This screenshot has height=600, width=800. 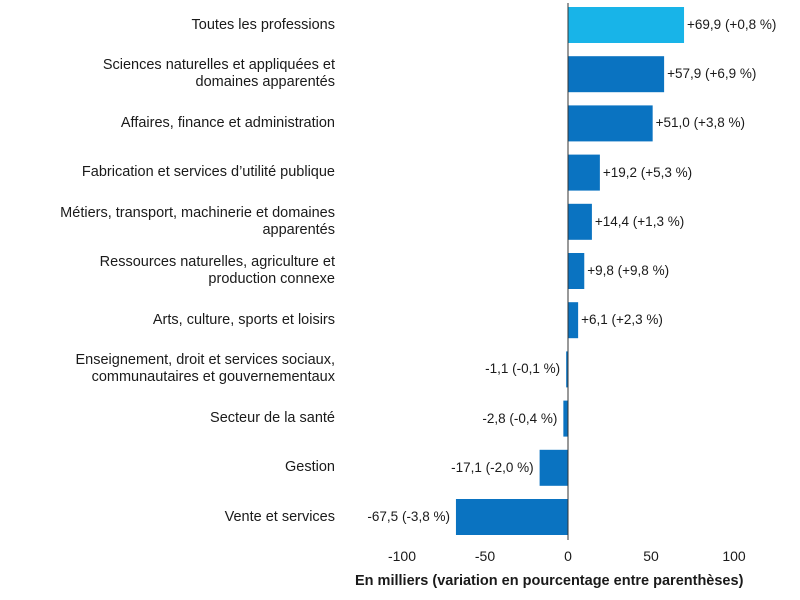 I want to click on category-label: Affaires, finance et administration, so click(x=227, y=122).